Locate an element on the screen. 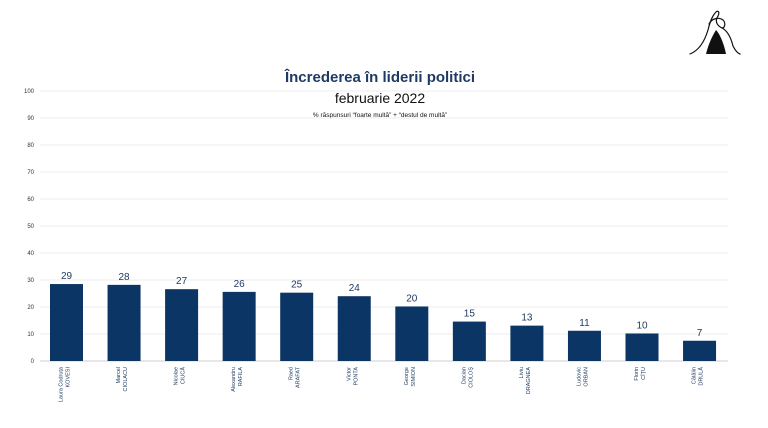 This screenshot has width=768, height=428. bar-value-label: 26 is located at coordinates (240, 284).